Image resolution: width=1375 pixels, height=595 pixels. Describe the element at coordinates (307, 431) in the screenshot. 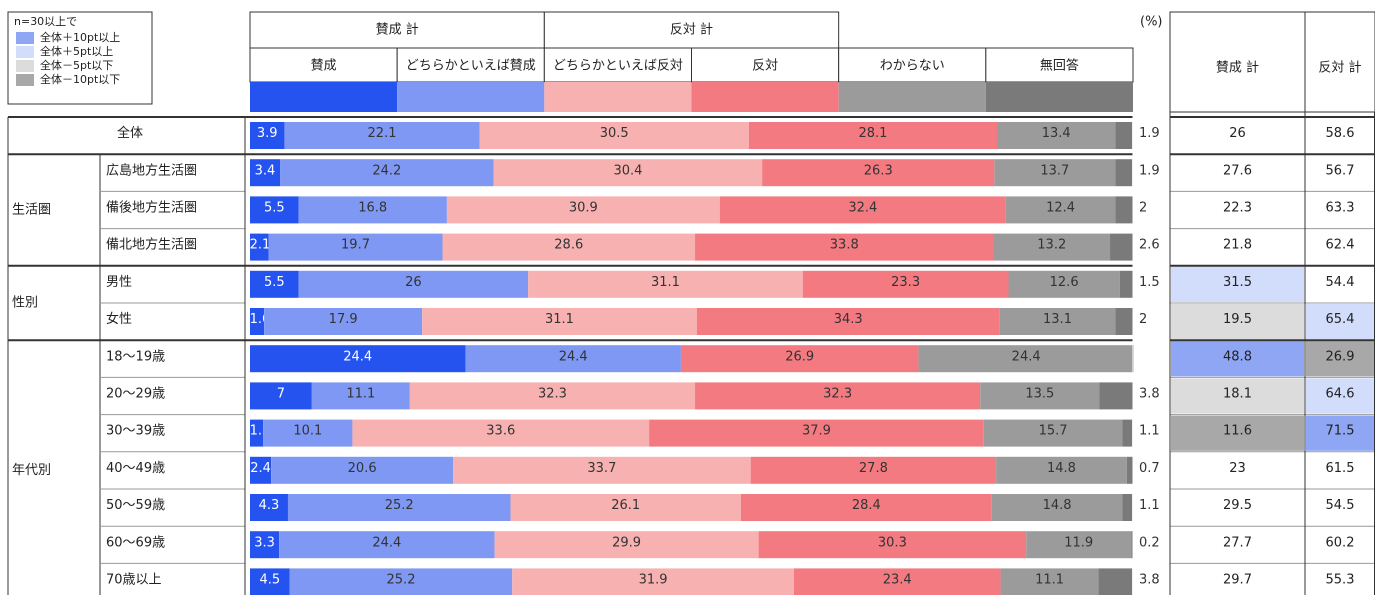

I see `value-label: 10.1` at that location.